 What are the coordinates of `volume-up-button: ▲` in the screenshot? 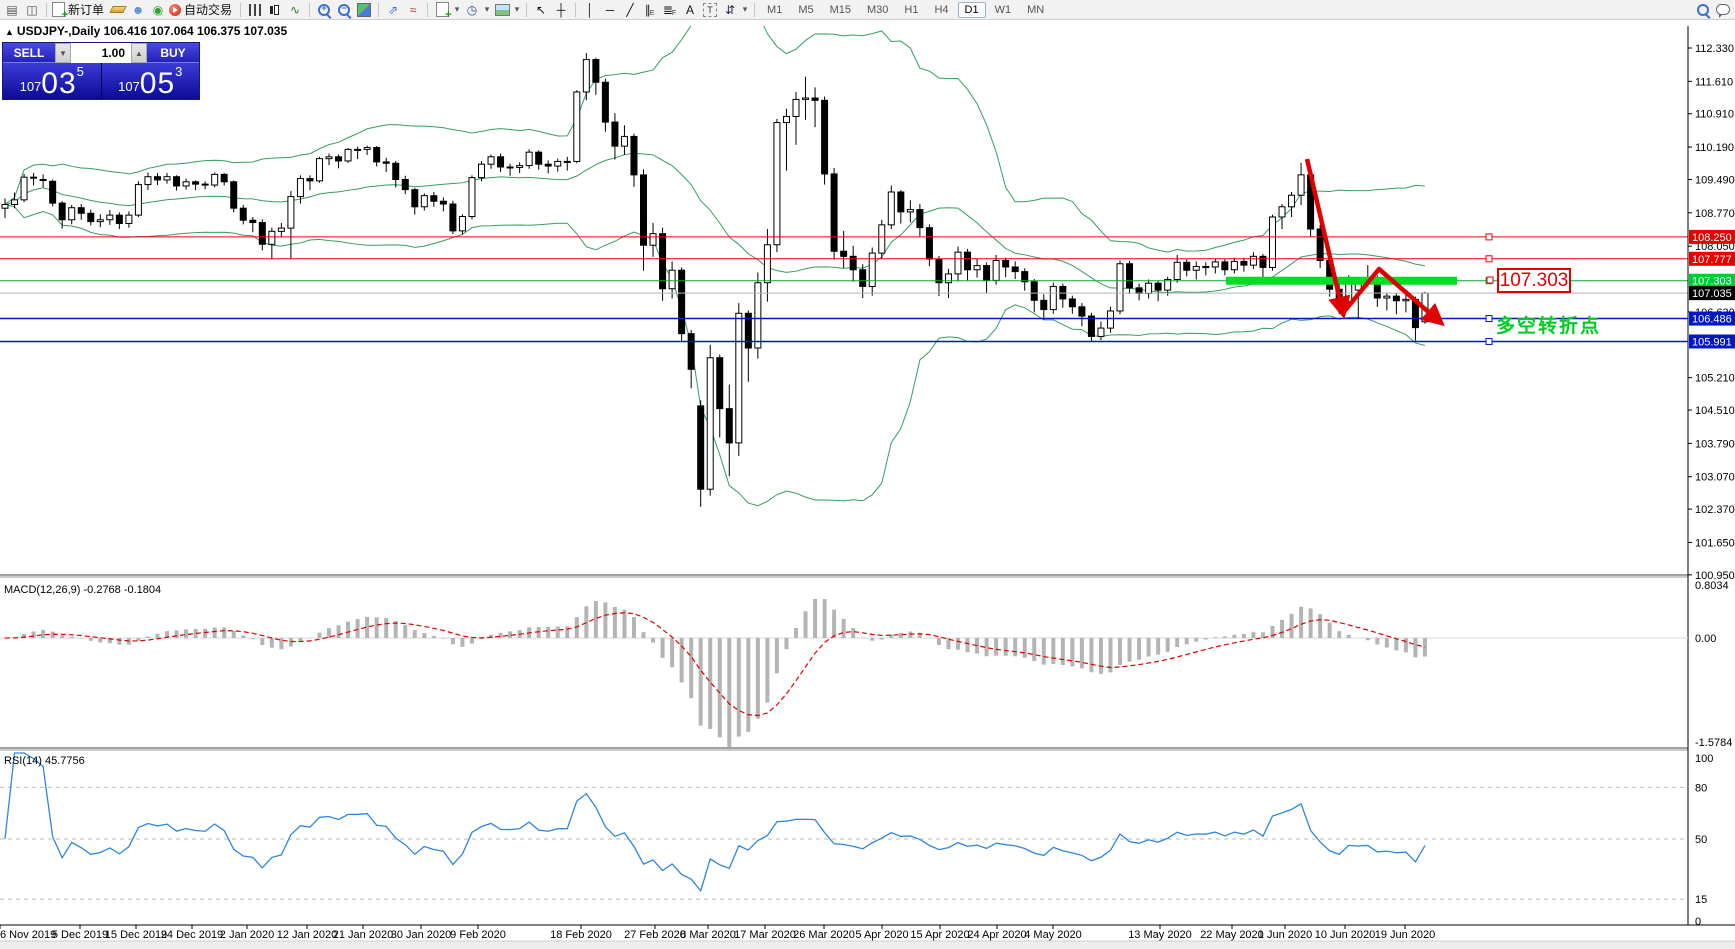 It's located at (139, 53).